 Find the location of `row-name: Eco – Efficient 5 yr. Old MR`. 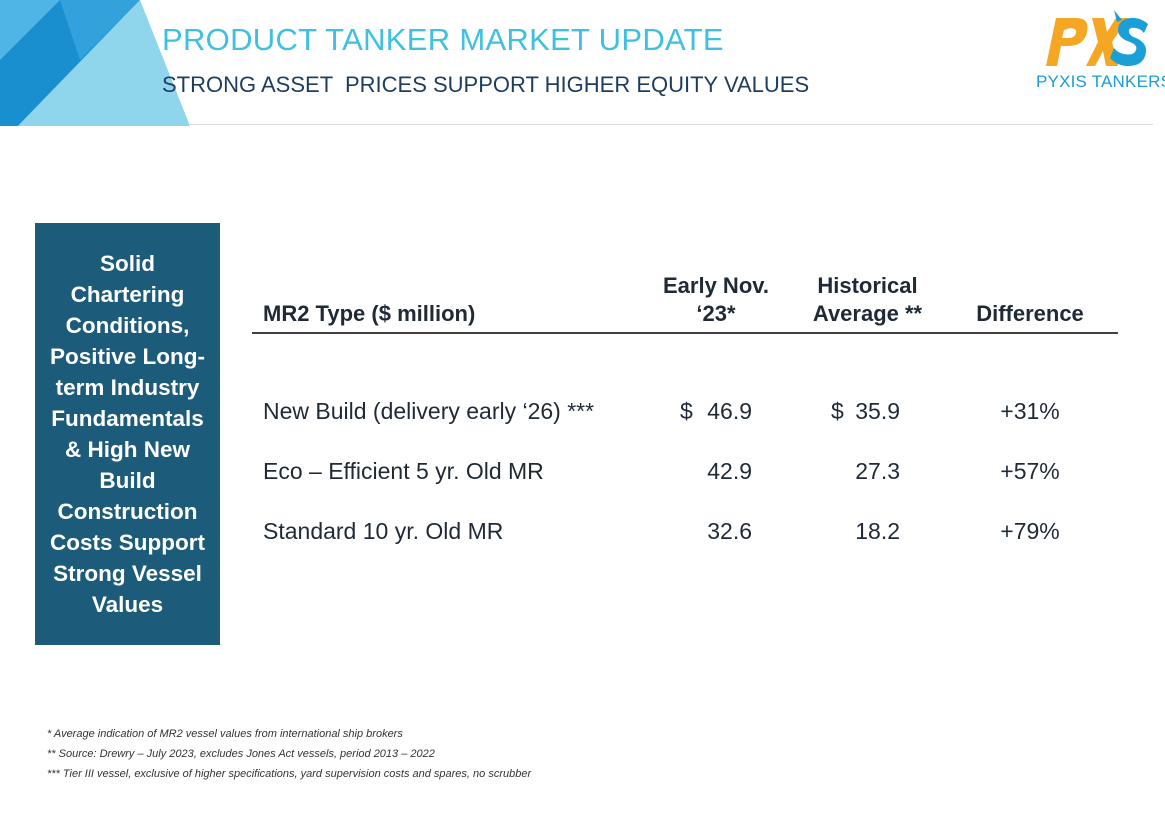

row-name: Eco – Efficient 5 yr. Old MR is located at coordinates (403, 471).